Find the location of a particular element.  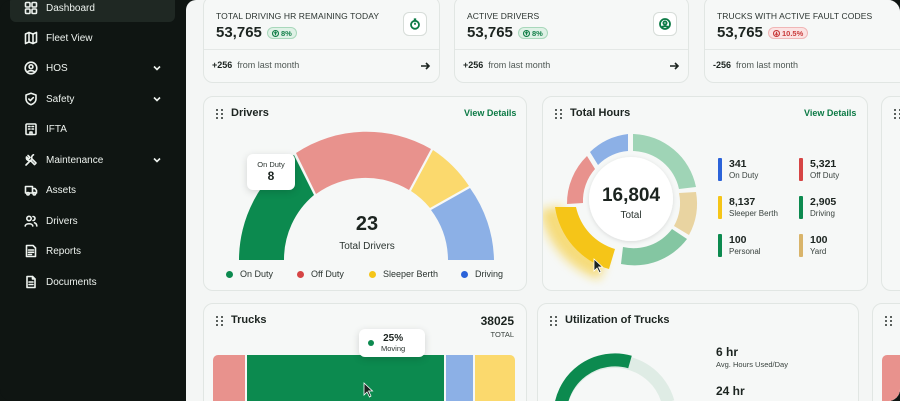

trucks-total-value: 38025 is located at coordinates (497, 321).